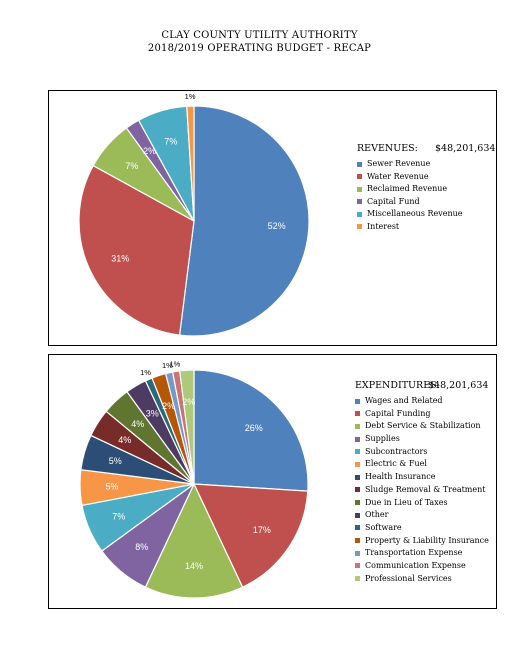  Describe the element at coordinates (377, 515) in the screenshot. I see `legend-label: Other` at that location.